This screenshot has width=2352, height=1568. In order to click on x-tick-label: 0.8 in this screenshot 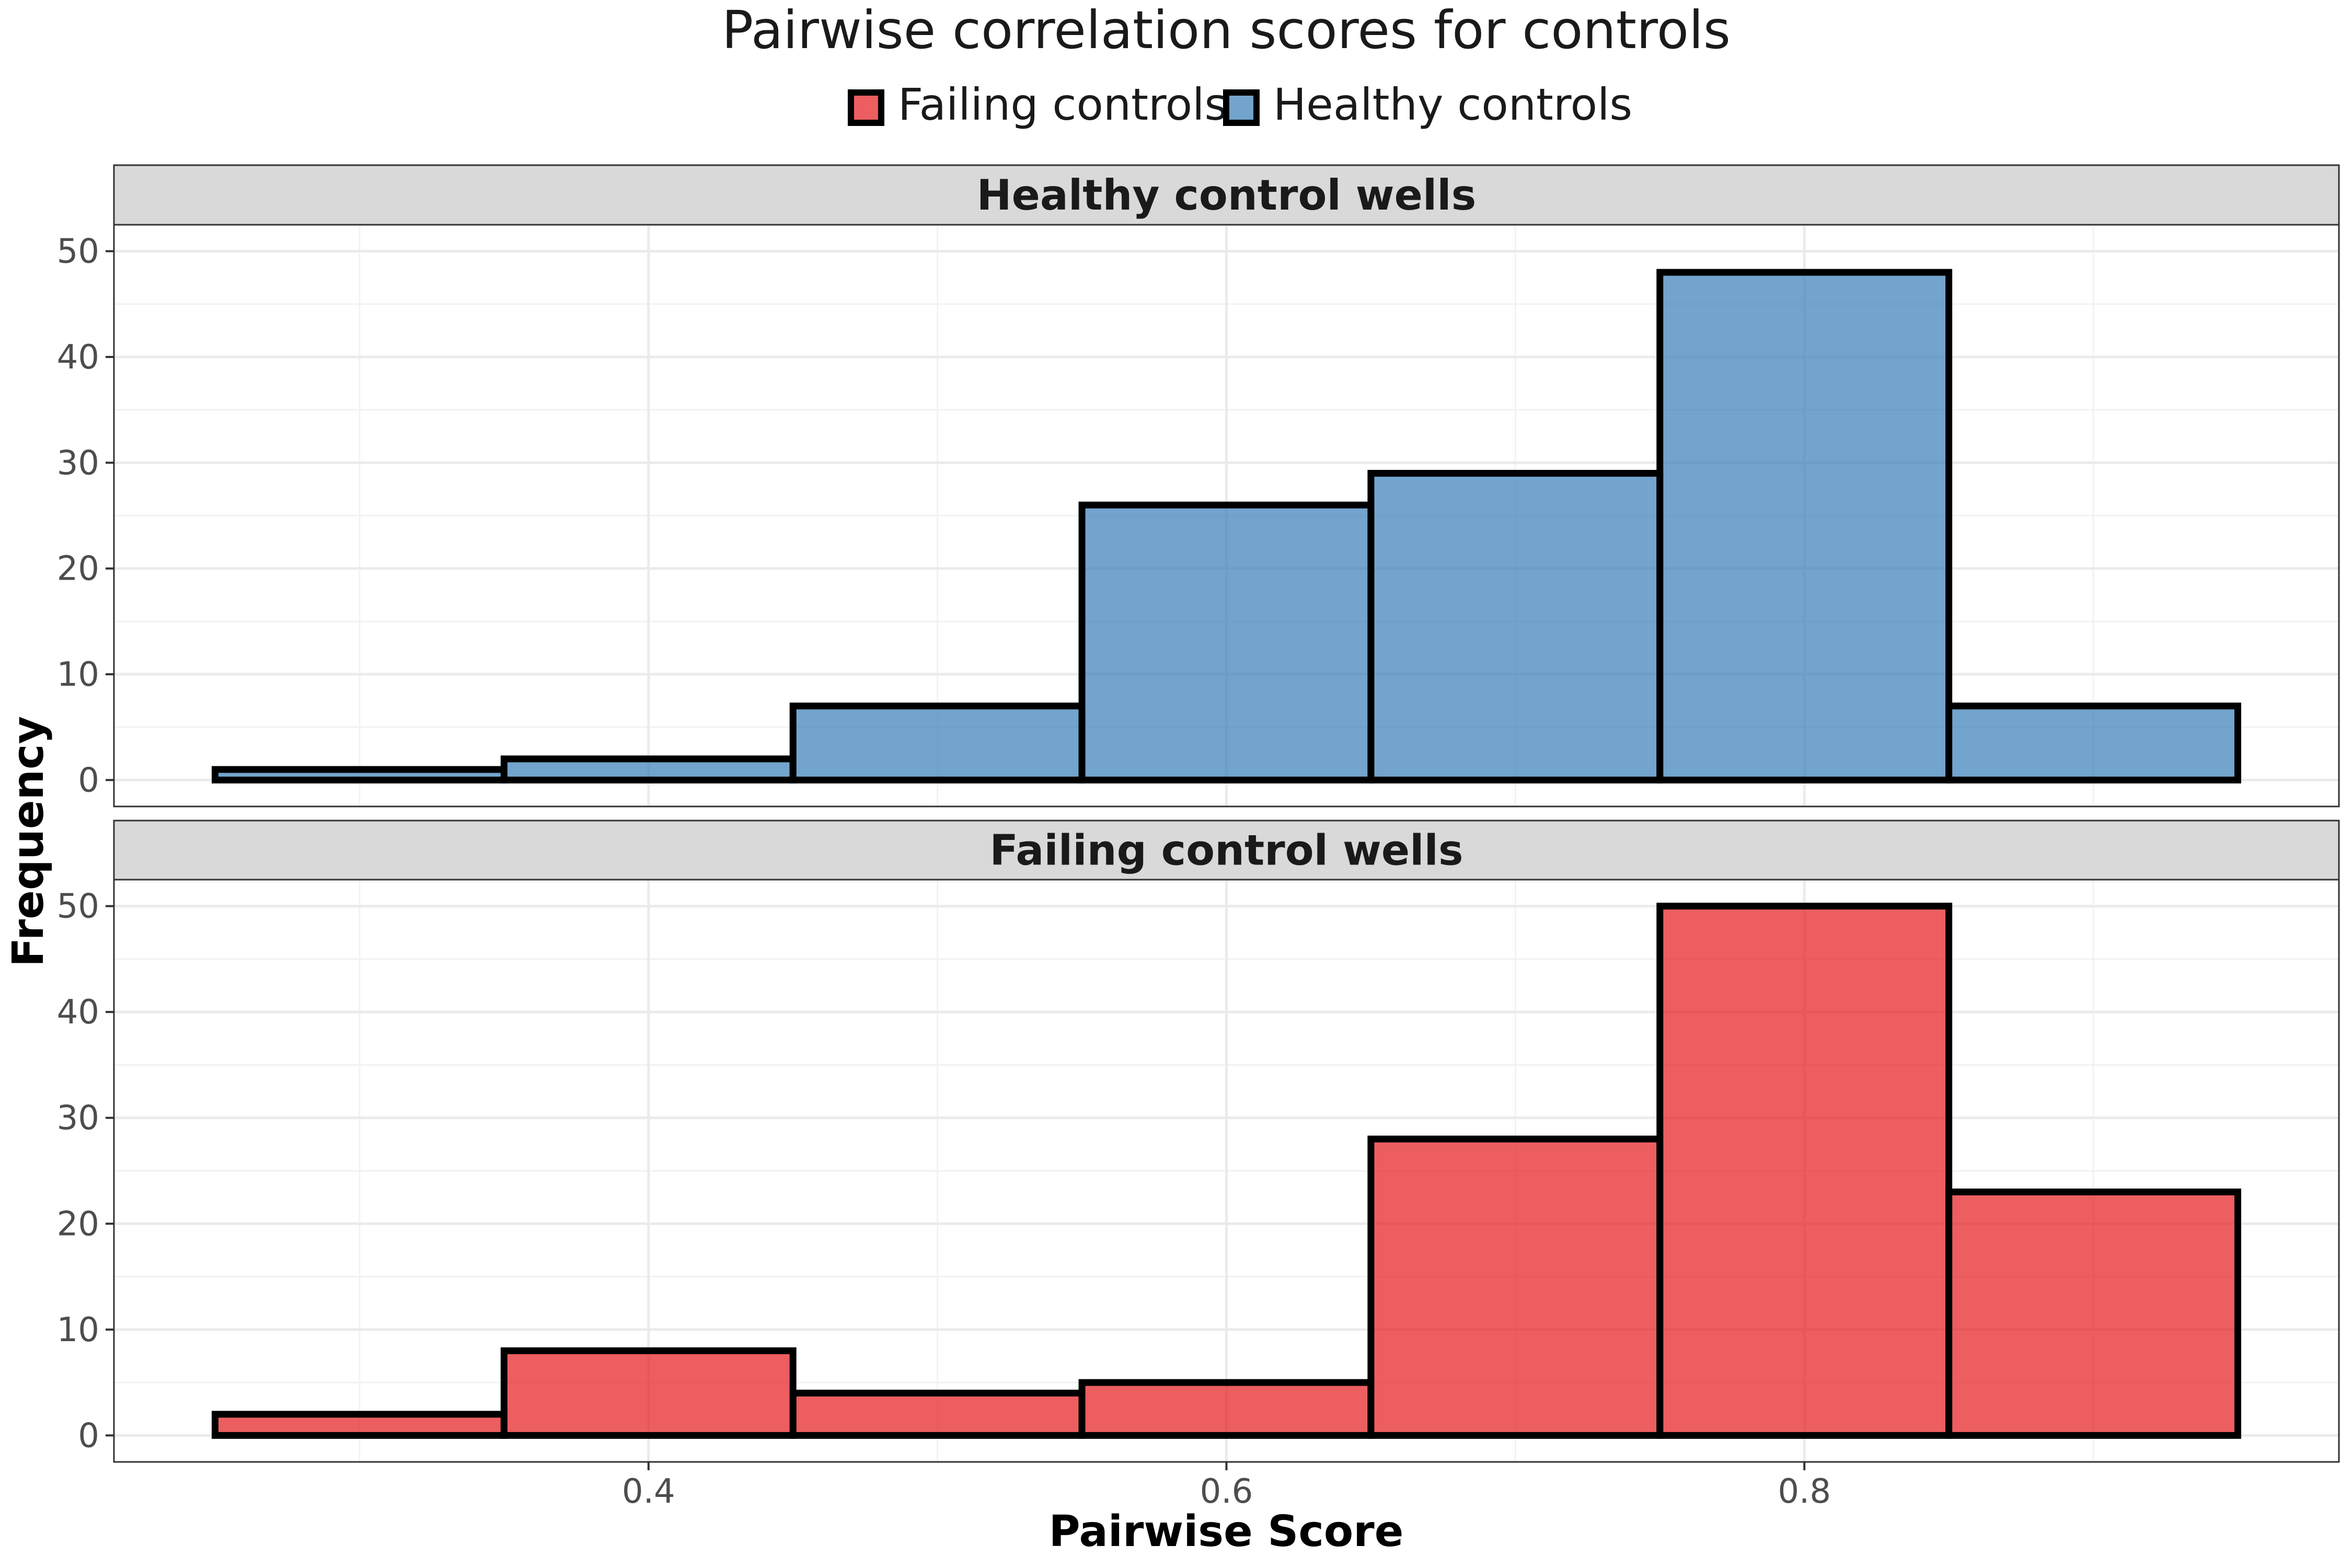, I will do `click(1804, 1491)`.